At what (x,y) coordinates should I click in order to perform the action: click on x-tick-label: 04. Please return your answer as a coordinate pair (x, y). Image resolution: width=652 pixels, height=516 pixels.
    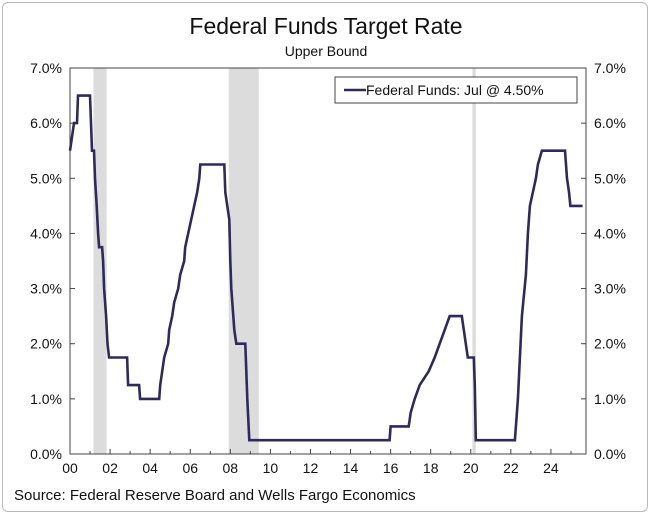
    Looking at the image, I should click on (150, 468).